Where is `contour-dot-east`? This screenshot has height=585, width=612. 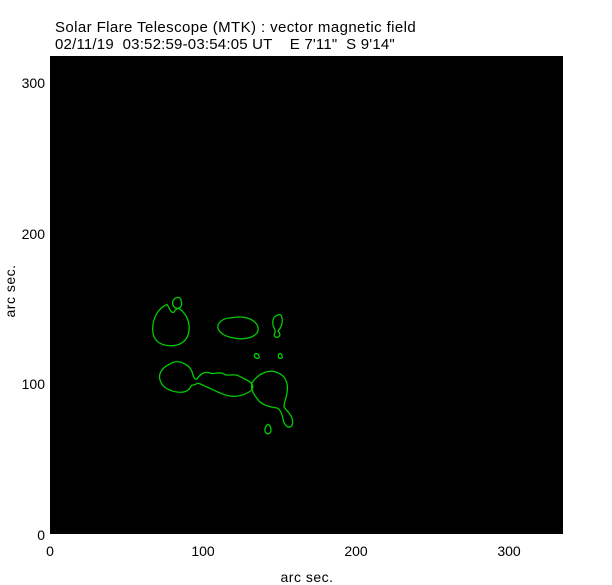
contour-dot-east is located at coordinates (280, 356).